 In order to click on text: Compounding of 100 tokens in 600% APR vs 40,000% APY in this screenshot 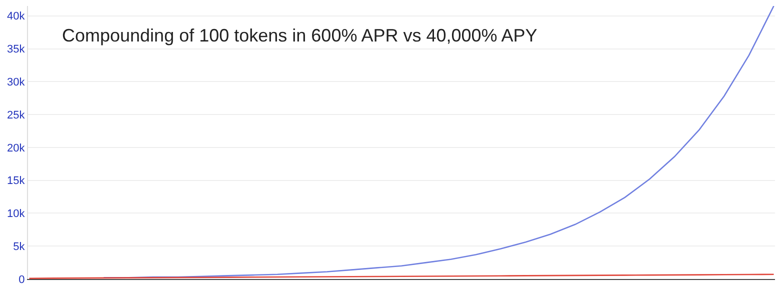, I will do `click(300, 35)`.